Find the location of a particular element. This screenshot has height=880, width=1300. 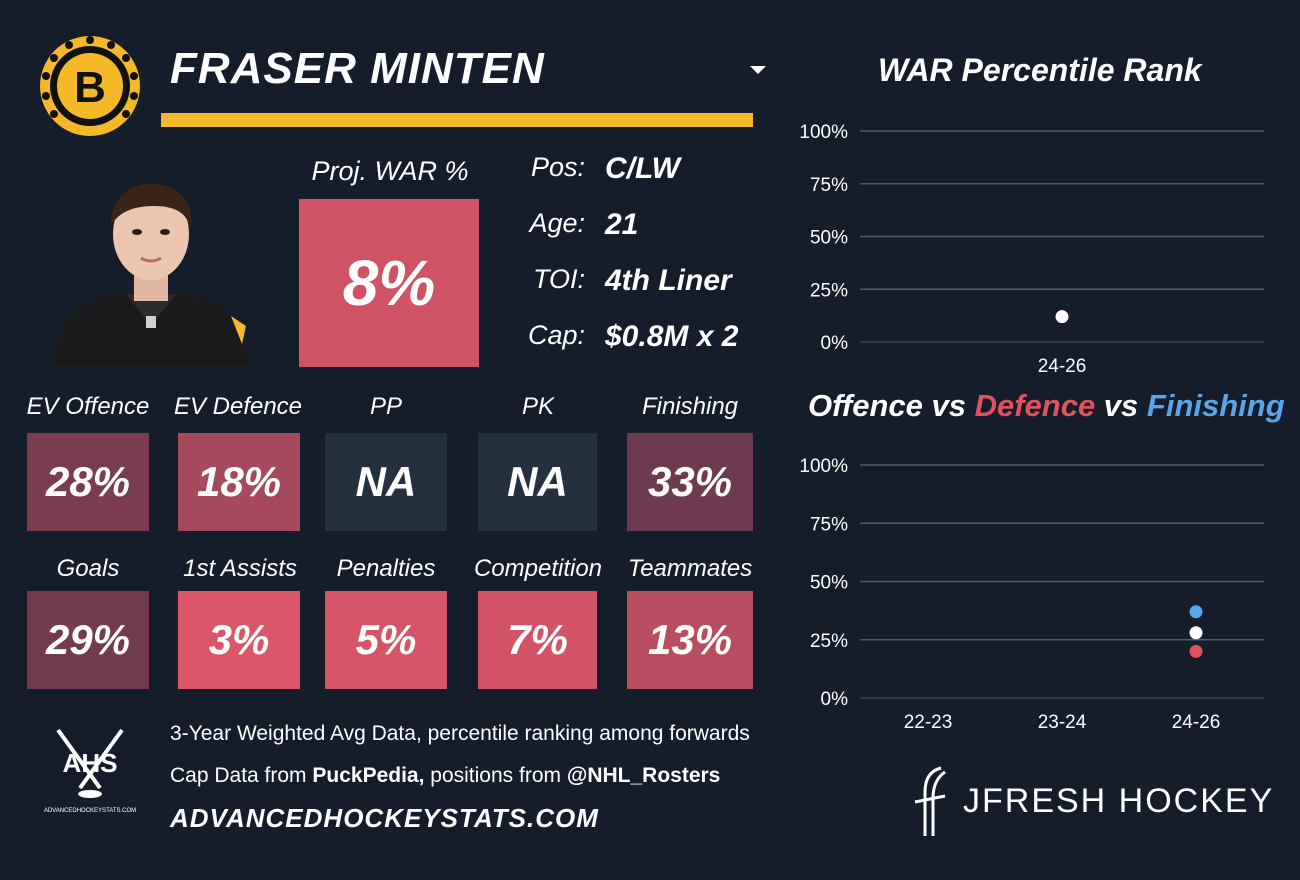

pos-value: C/LW is located at coordinates (642, 168).